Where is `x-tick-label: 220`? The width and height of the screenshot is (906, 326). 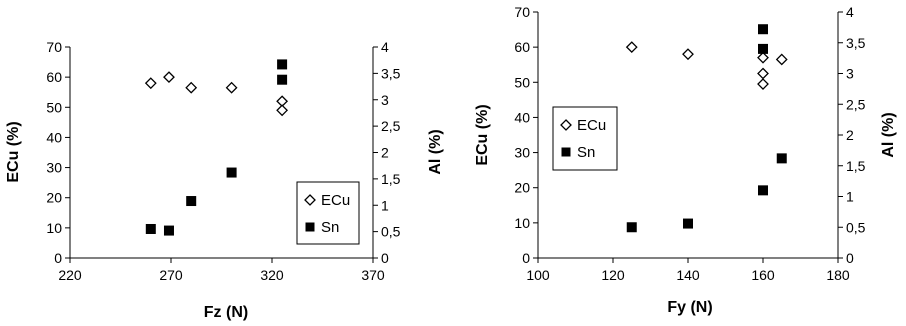 x-tick-label: 220 is located at coordinates (70, 275).